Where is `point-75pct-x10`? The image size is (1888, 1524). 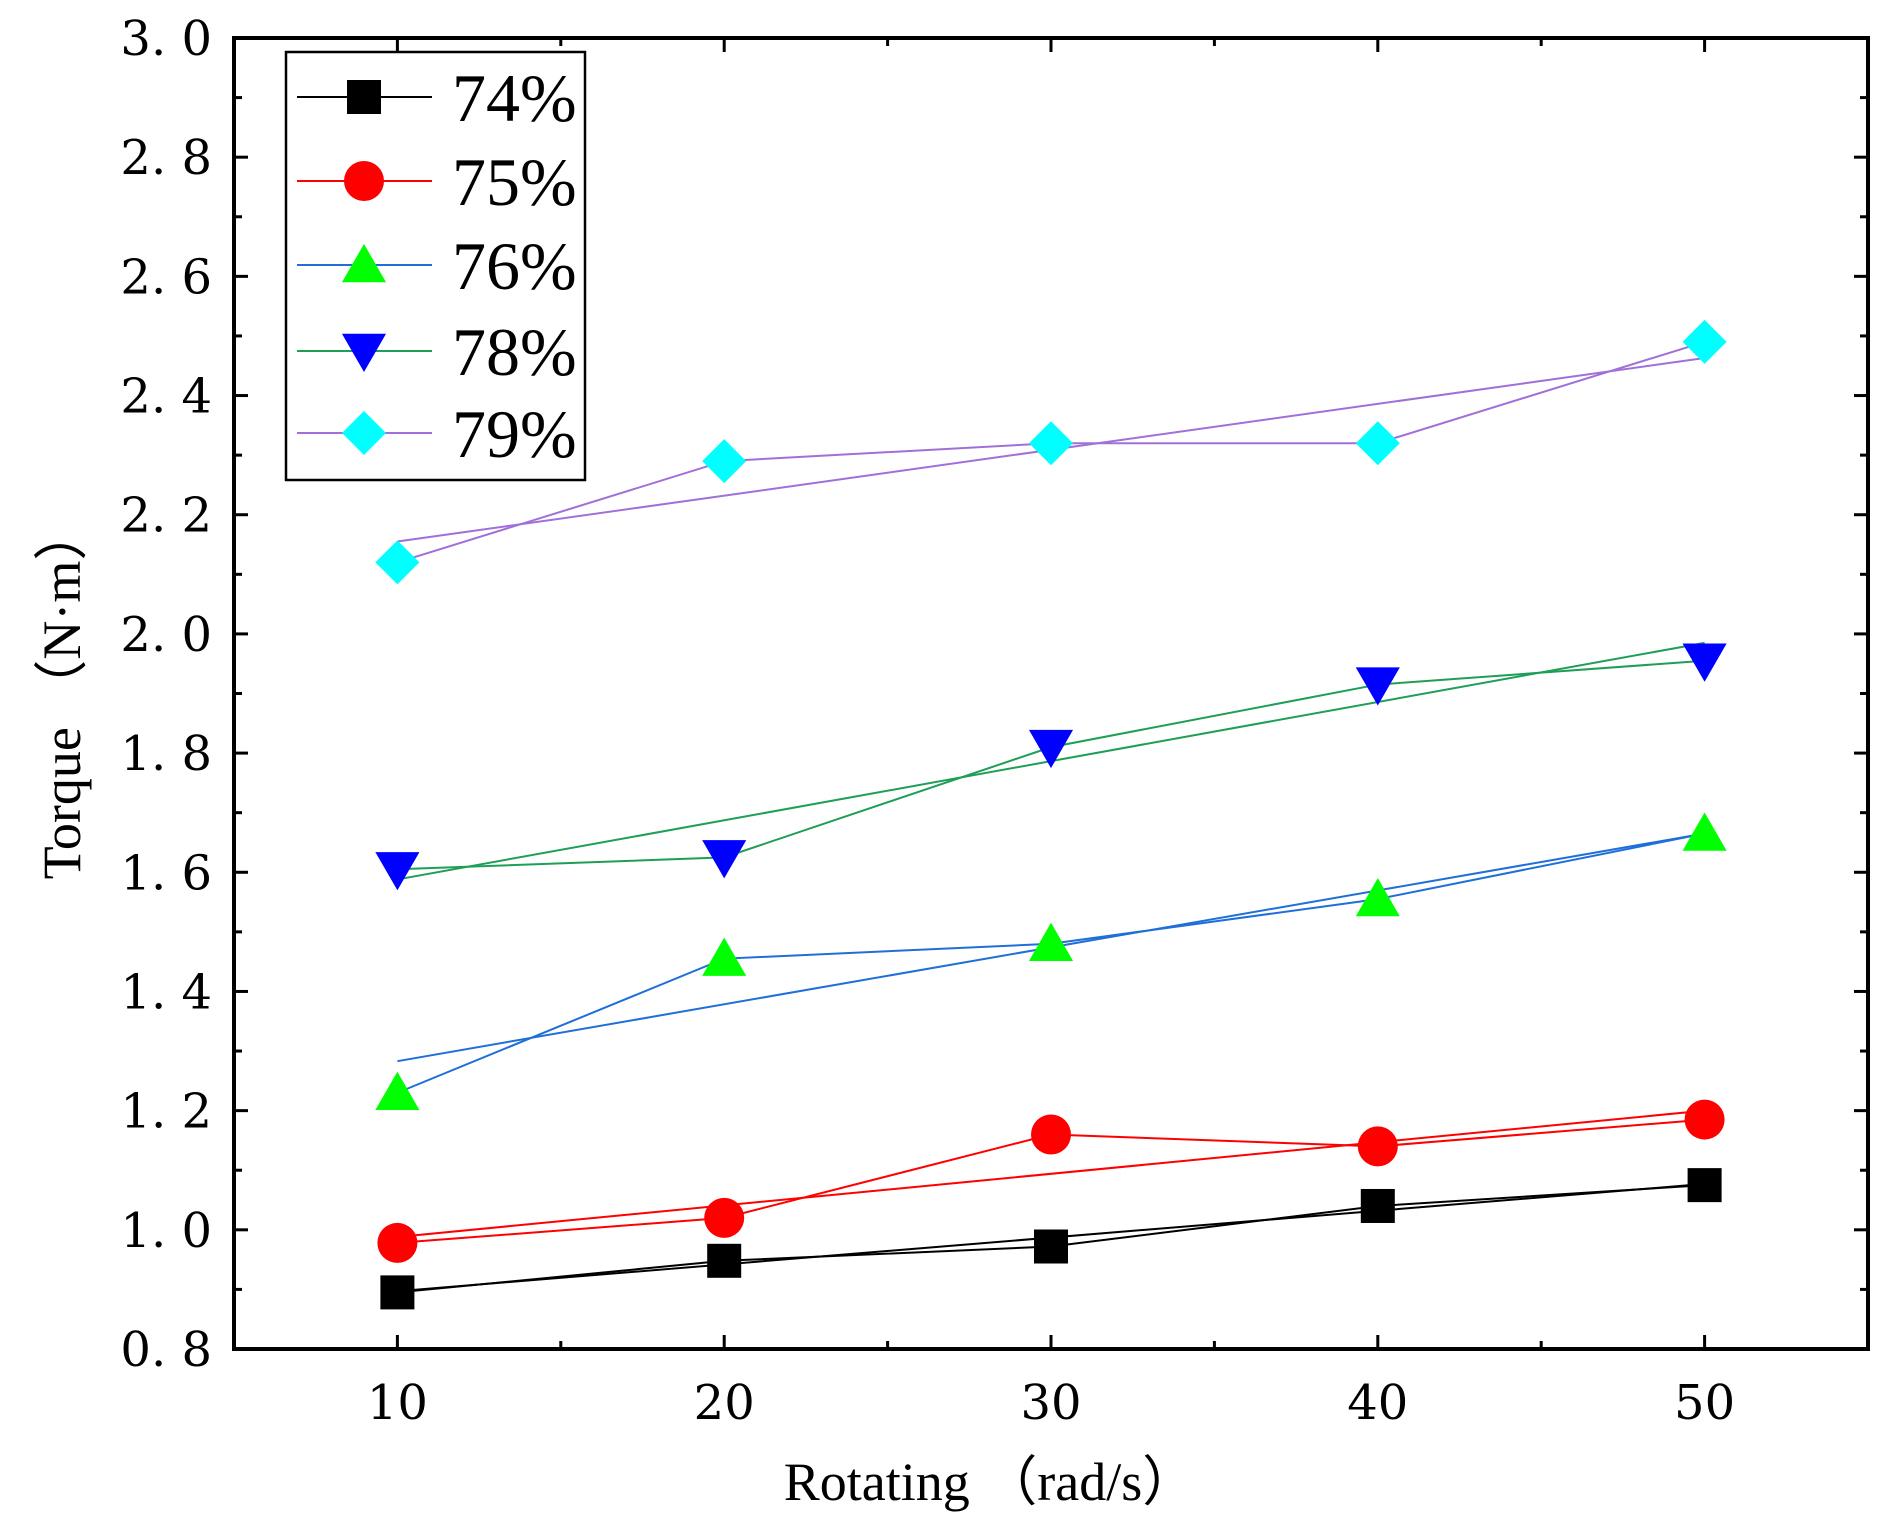
point-75pct-x10 is located at coordinates (397, 1242).